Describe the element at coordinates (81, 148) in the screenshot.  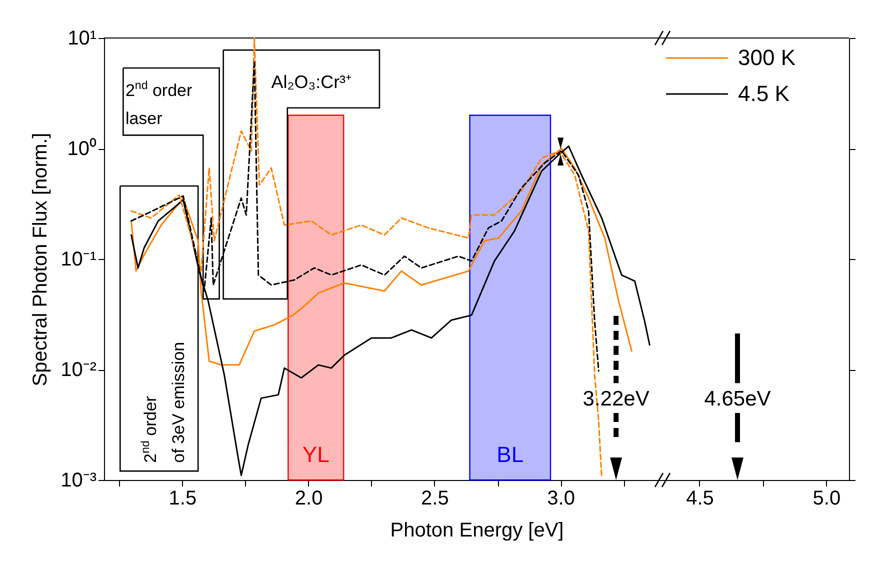
I see `y-tick-label: 10⁰` at that location.